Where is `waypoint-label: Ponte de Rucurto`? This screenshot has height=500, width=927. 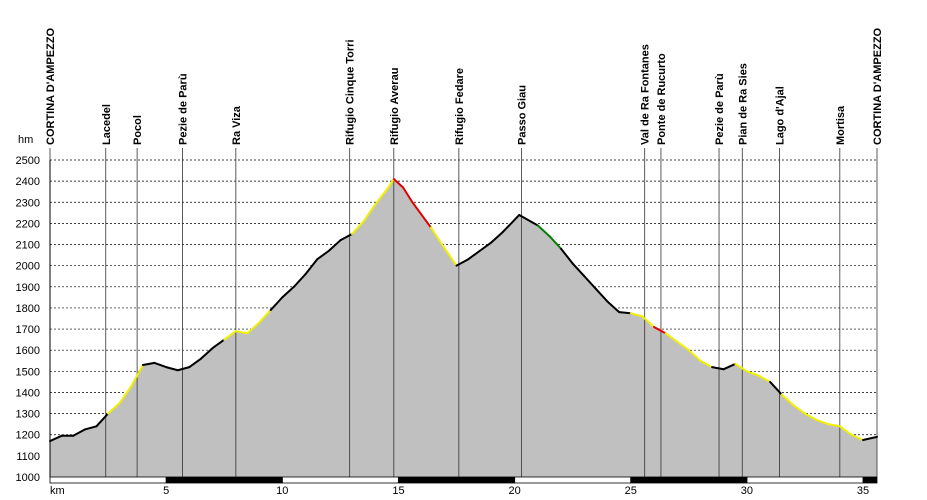 waypoint-label: Ponte de Rucurto is located at coordinates (662, 99).